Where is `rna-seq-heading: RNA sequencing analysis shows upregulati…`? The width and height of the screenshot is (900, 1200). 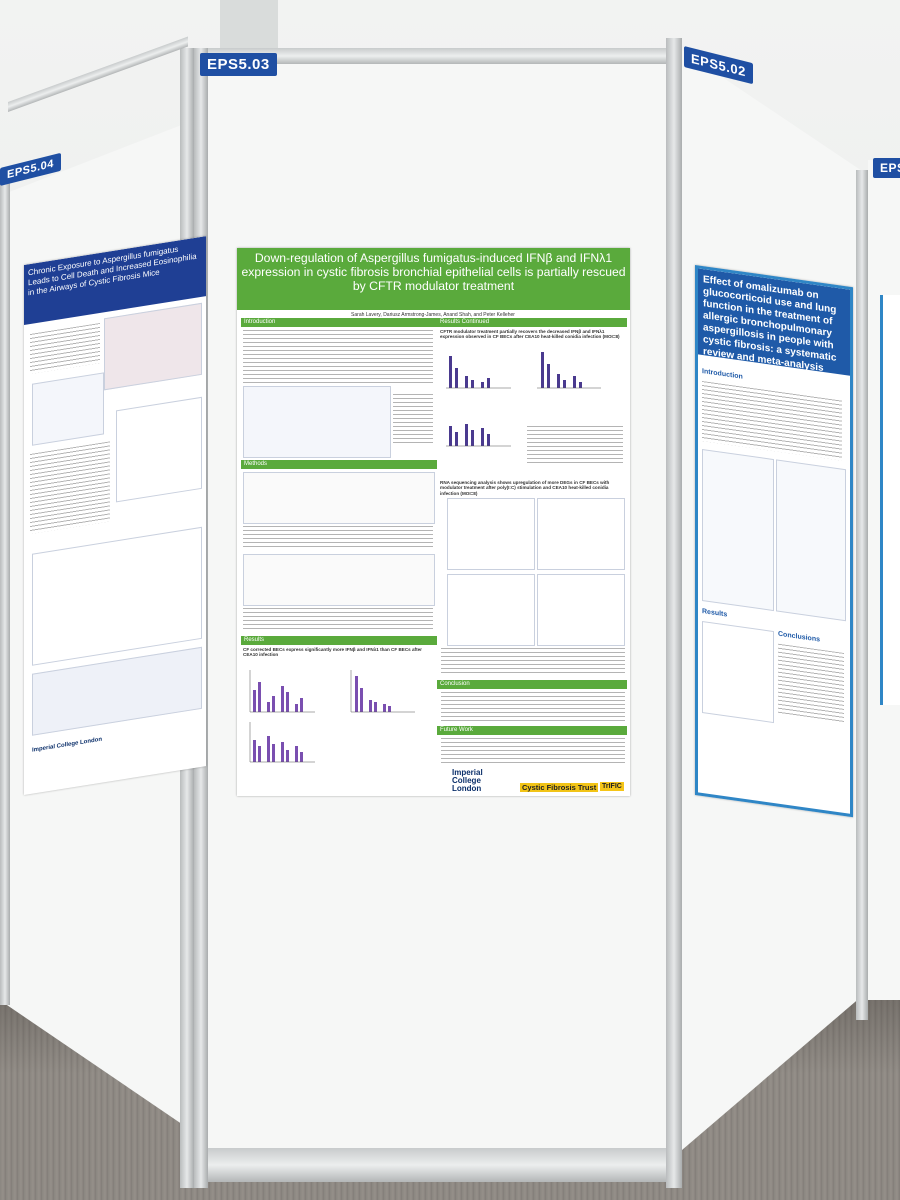
rna-seq-heading: RNA sequencing analysis shows upregulati… is located at coordinates (525, 488).